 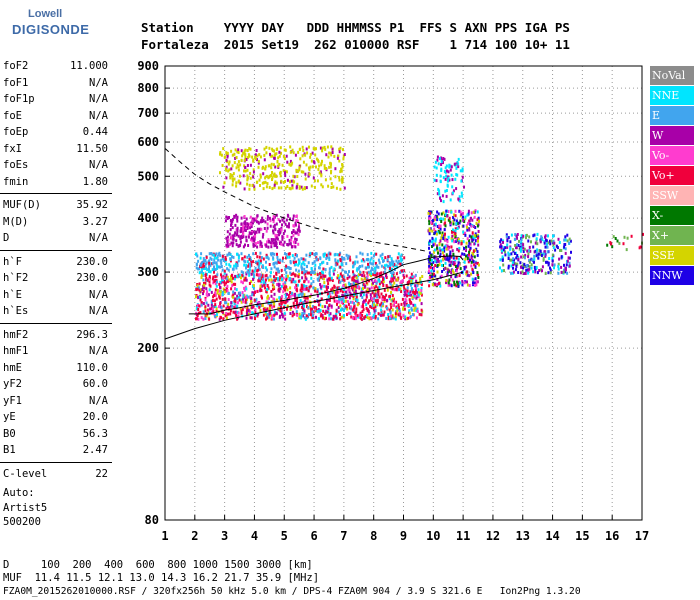 I want to click on auto-artist: Artist5, so click(x=25, y=507).